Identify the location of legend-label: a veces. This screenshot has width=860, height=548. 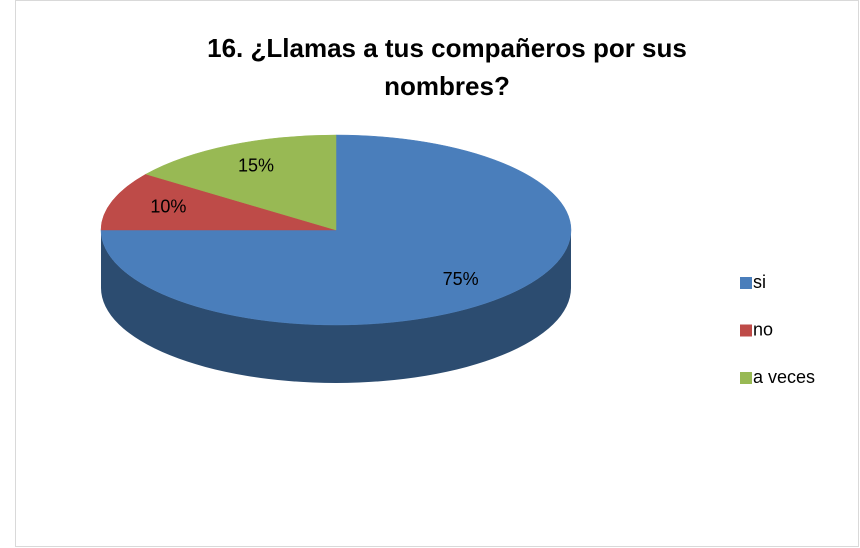
(784, 377).